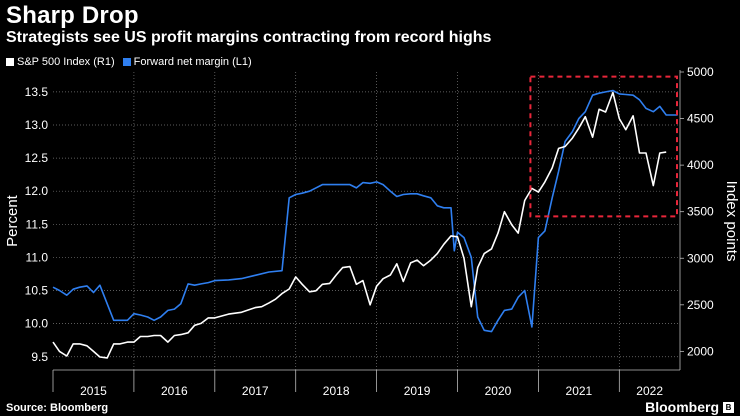  I want to click on bloomberg-logo-icon: B, so click(728, 407).